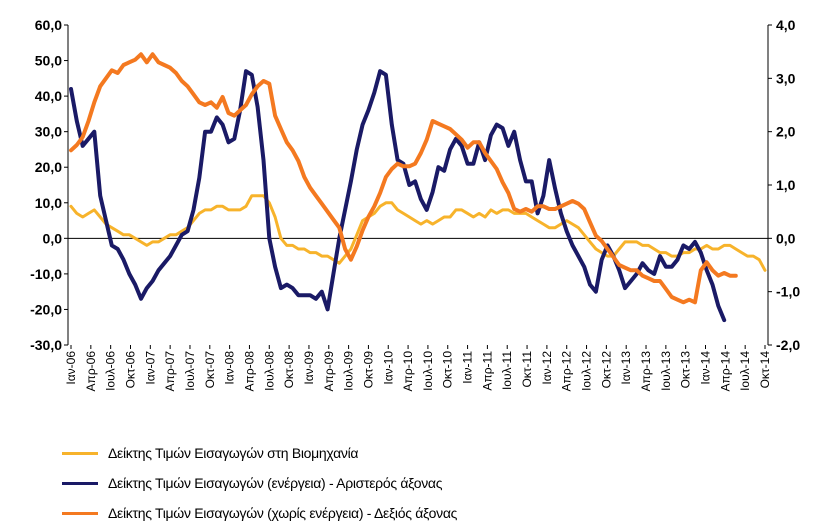 The image size is (834, 528). I want to click on right-tick-label: -2,0, so click(788, 345).